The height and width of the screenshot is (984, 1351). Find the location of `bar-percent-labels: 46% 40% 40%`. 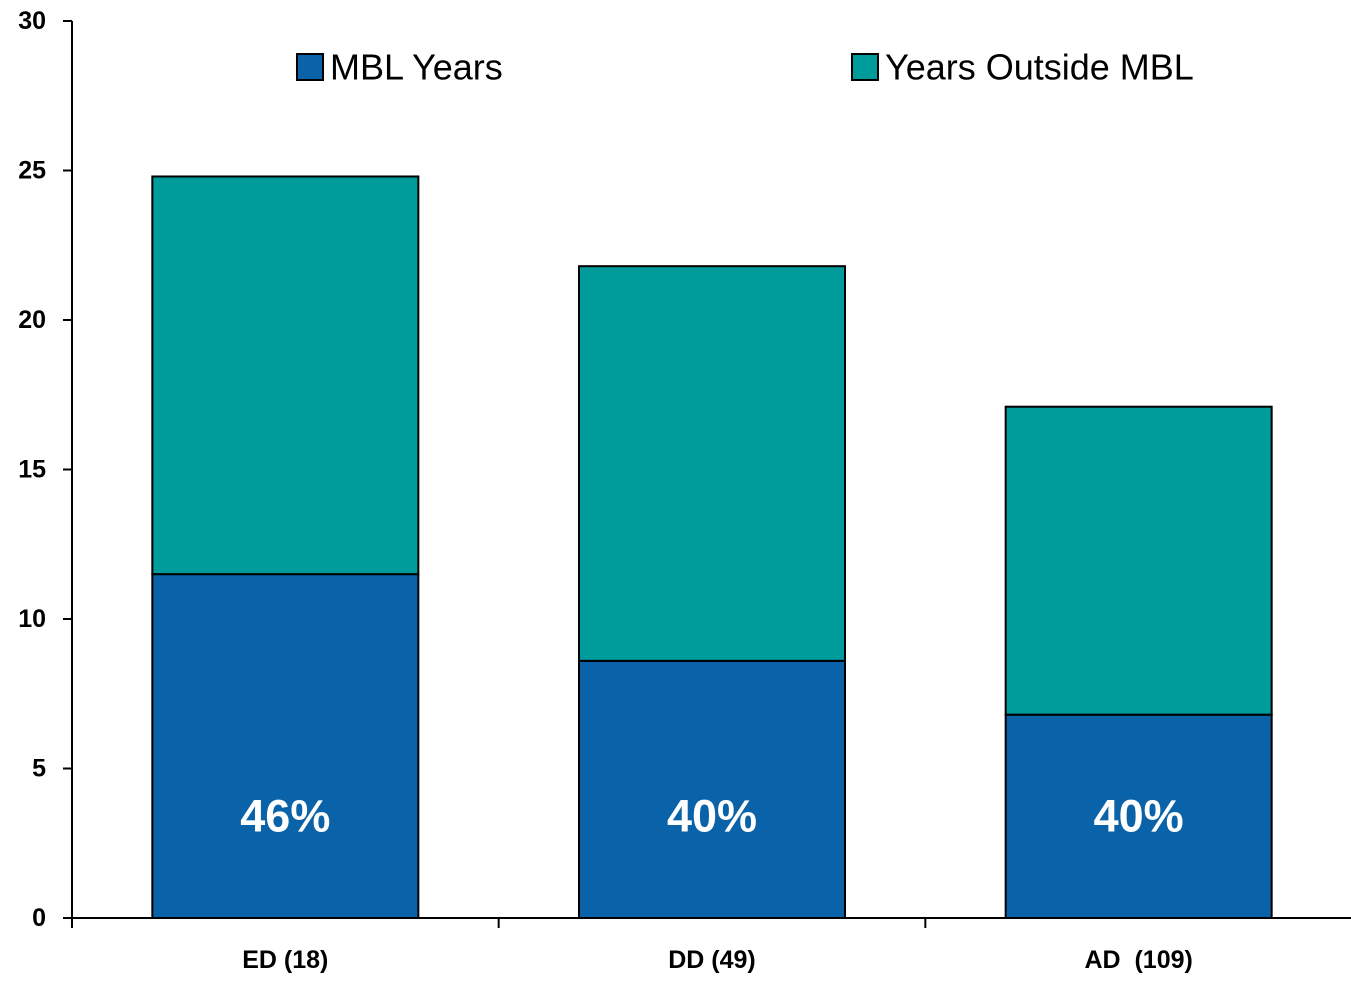

bar-percent-labels: 46% 40% 40% is located at coordinates (711, 816).